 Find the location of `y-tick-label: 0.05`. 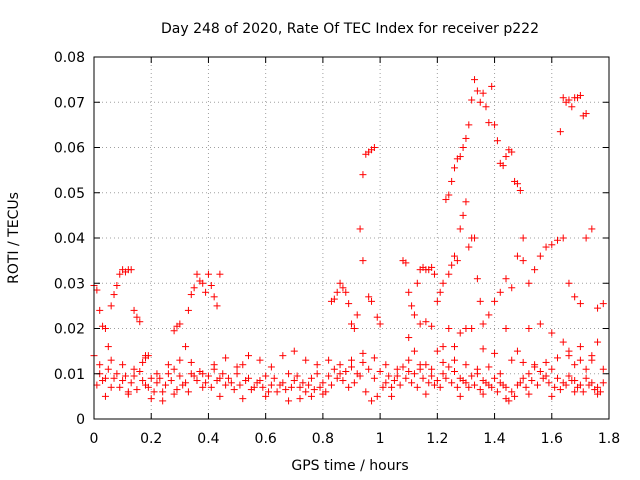

y-tick-label: 0.05 is located at coordinates (69, 194).